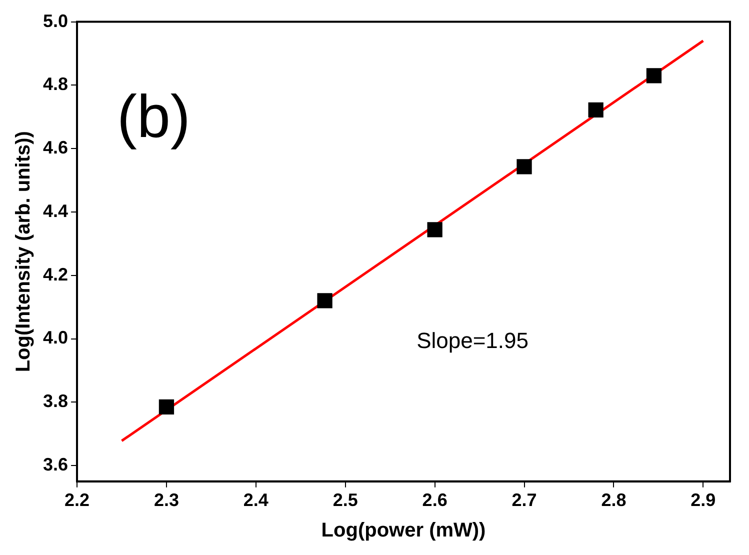 This screenshot has width=749, height=555. Describe the element at coordinates (255, 500) in the screenshot. I see `x-tick-label: 2.4` at that location.